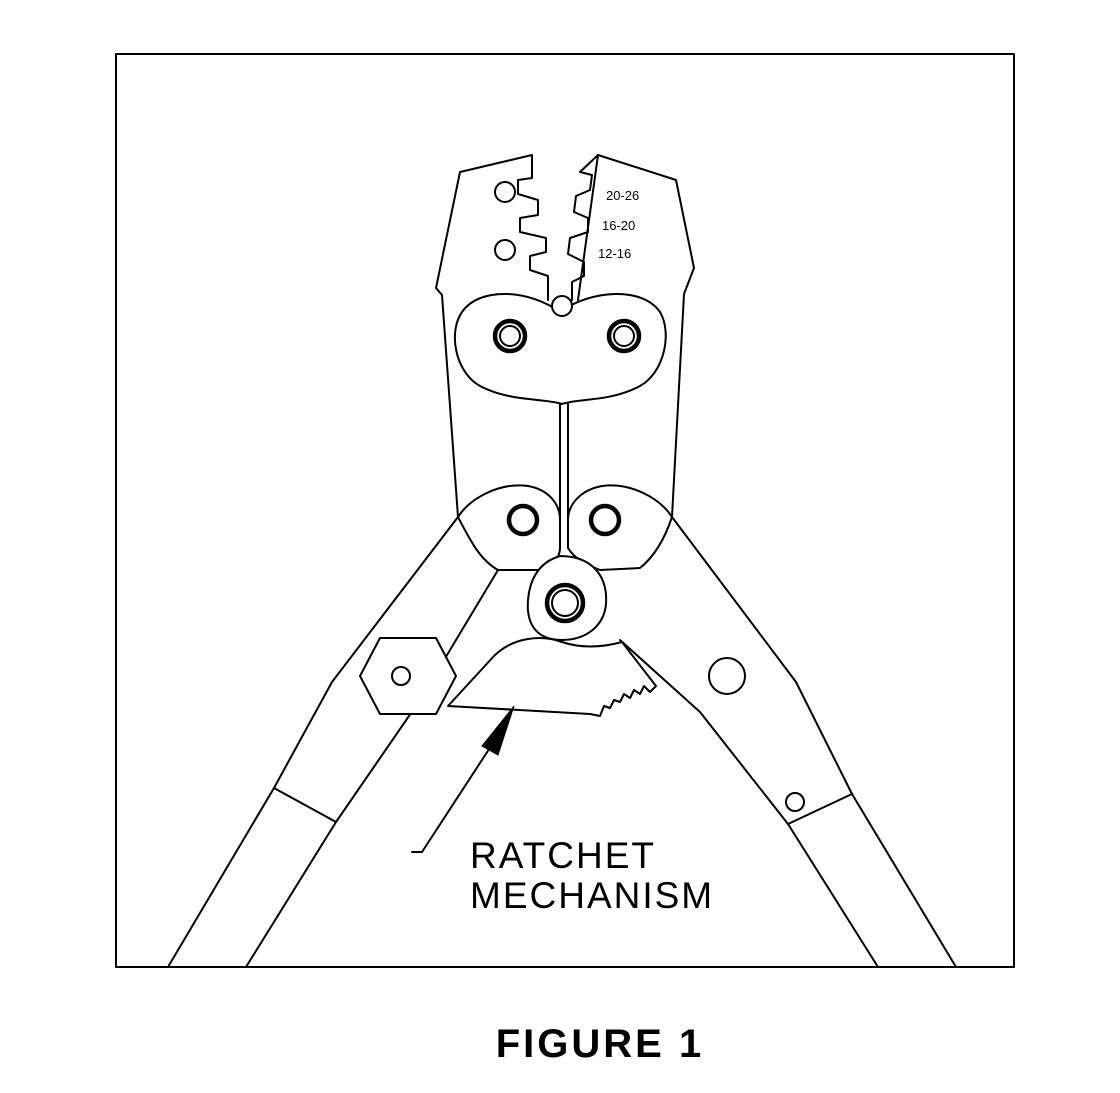 This screenshot has width=1120, height=1093. I want to click on left-pivot-ring, so click(510, 336).